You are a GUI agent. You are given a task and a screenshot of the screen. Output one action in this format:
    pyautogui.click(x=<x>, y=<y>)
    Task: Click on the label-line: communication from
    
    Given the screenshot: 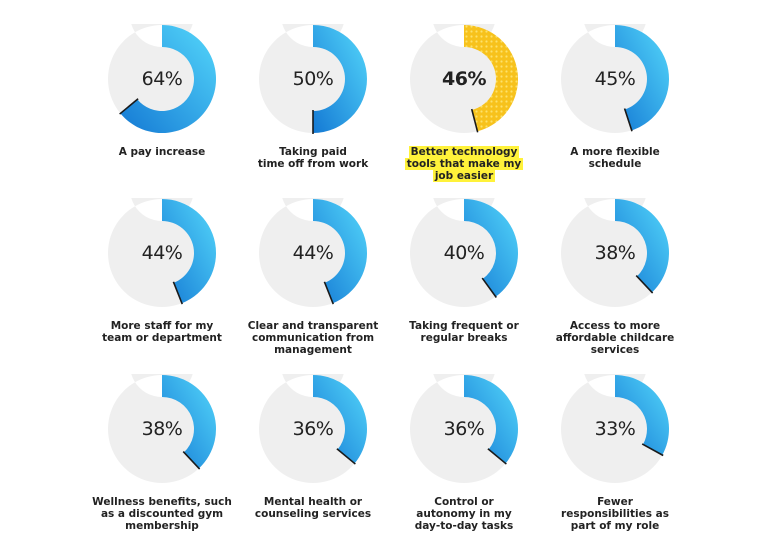 What is the action you would take?
    pyautogui.click(x=313, y=338)
    